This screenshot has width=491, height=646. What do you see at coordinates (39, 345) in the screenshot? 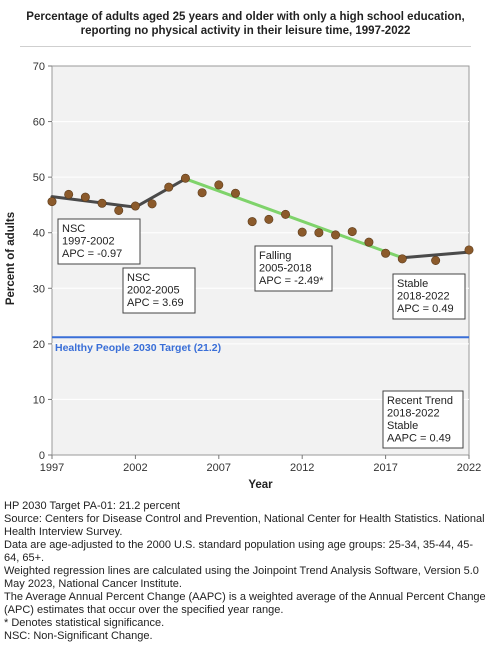
I see `y-tick-label: 20` at bounding box center [39, 345].